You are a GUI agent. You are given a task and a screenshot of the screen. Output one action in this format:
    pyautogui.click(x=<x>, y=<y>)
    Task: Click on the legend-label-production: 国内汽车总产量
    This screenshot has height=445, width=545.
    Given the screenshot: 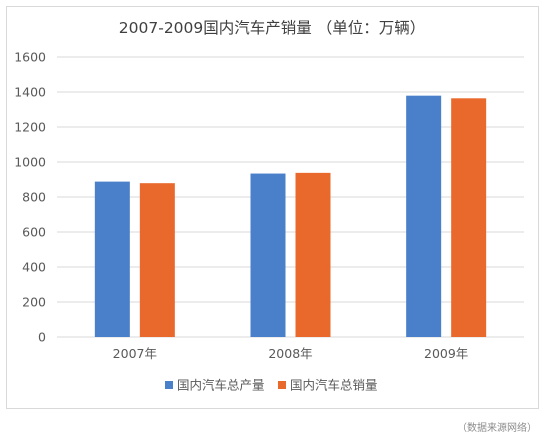 What is the action you would take?
    pyautogui.click(x=221, y=385)
    